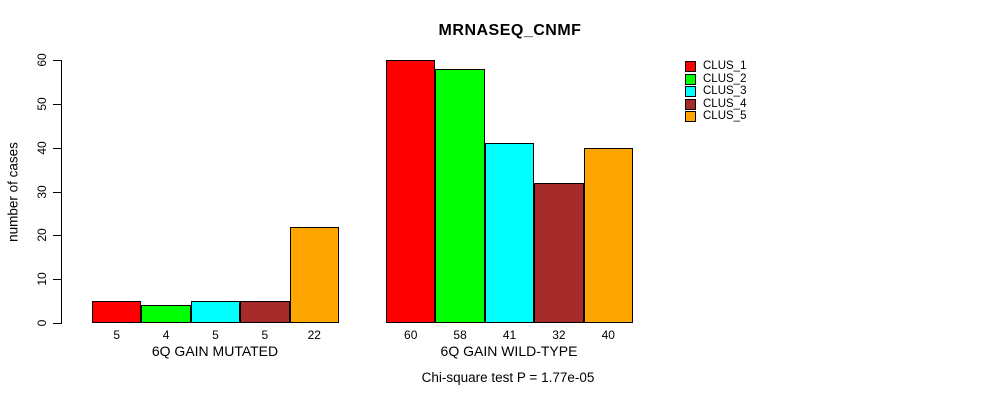  Describe the element at coordinates (509, 335) in the screenshot. I see `bar-value-label-clus_3-group-2: 41` at that location.